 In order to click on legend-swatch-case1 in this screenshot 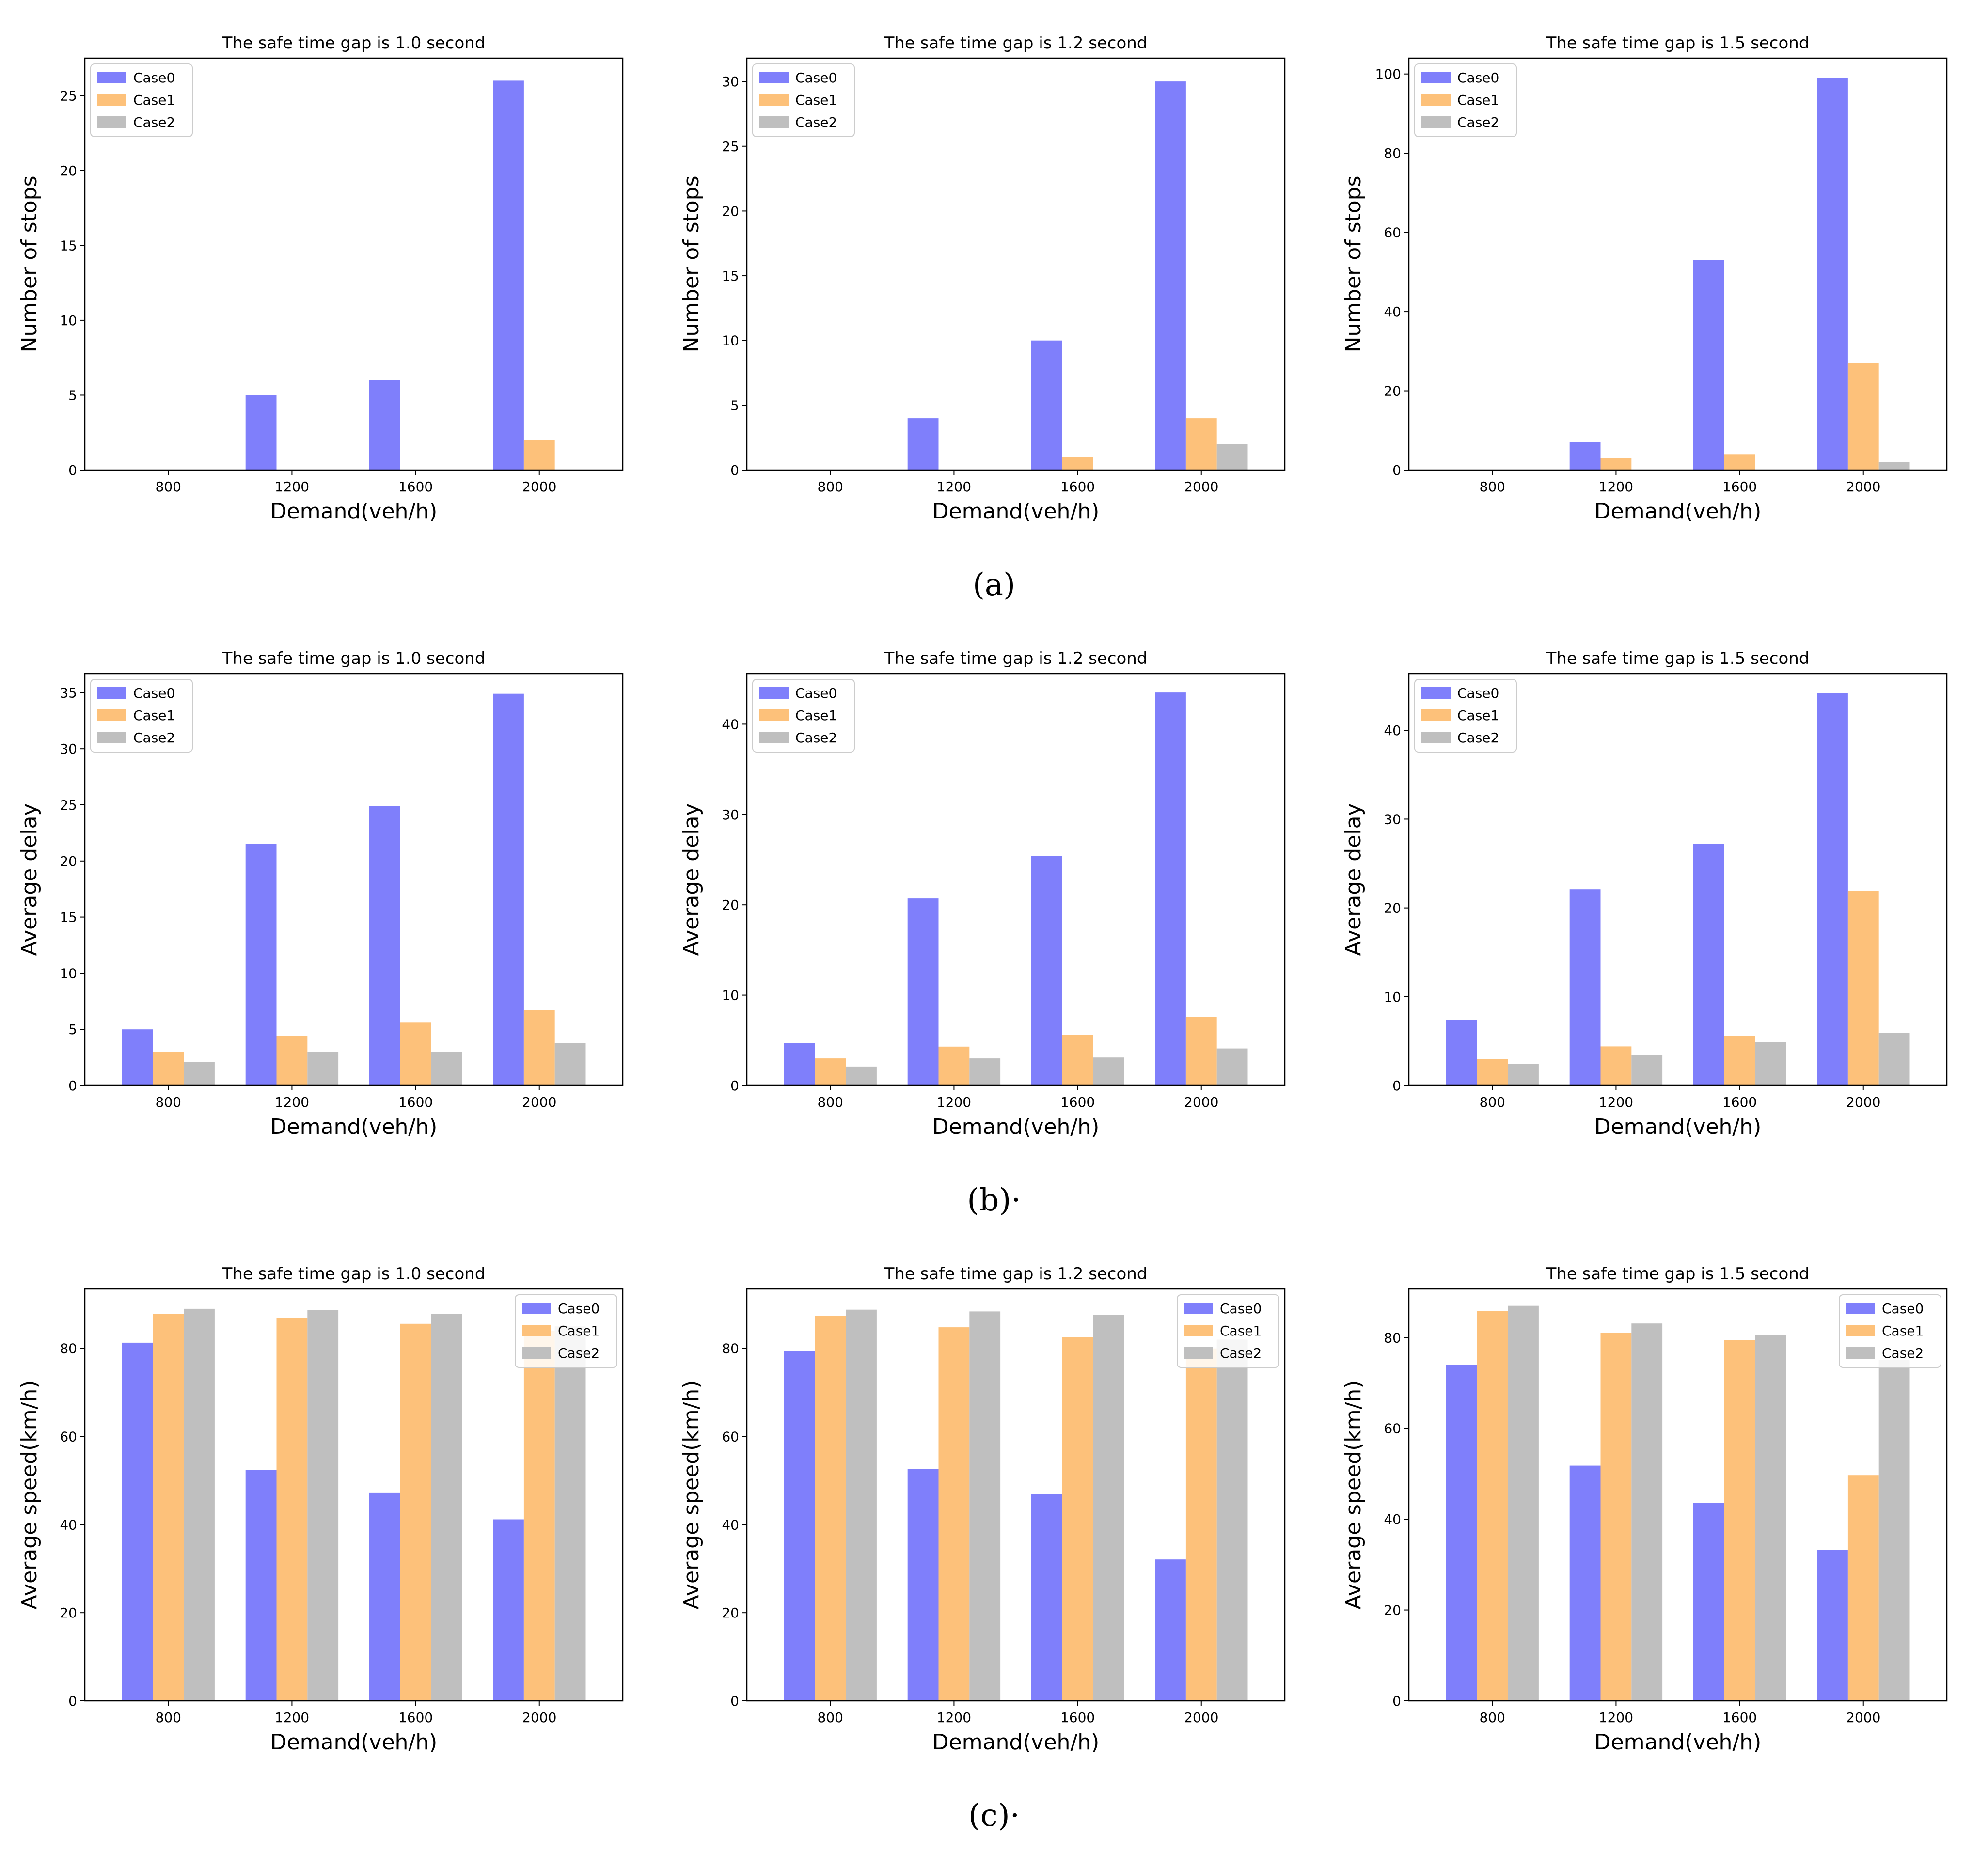, I will do `click(1198, 1330)`.